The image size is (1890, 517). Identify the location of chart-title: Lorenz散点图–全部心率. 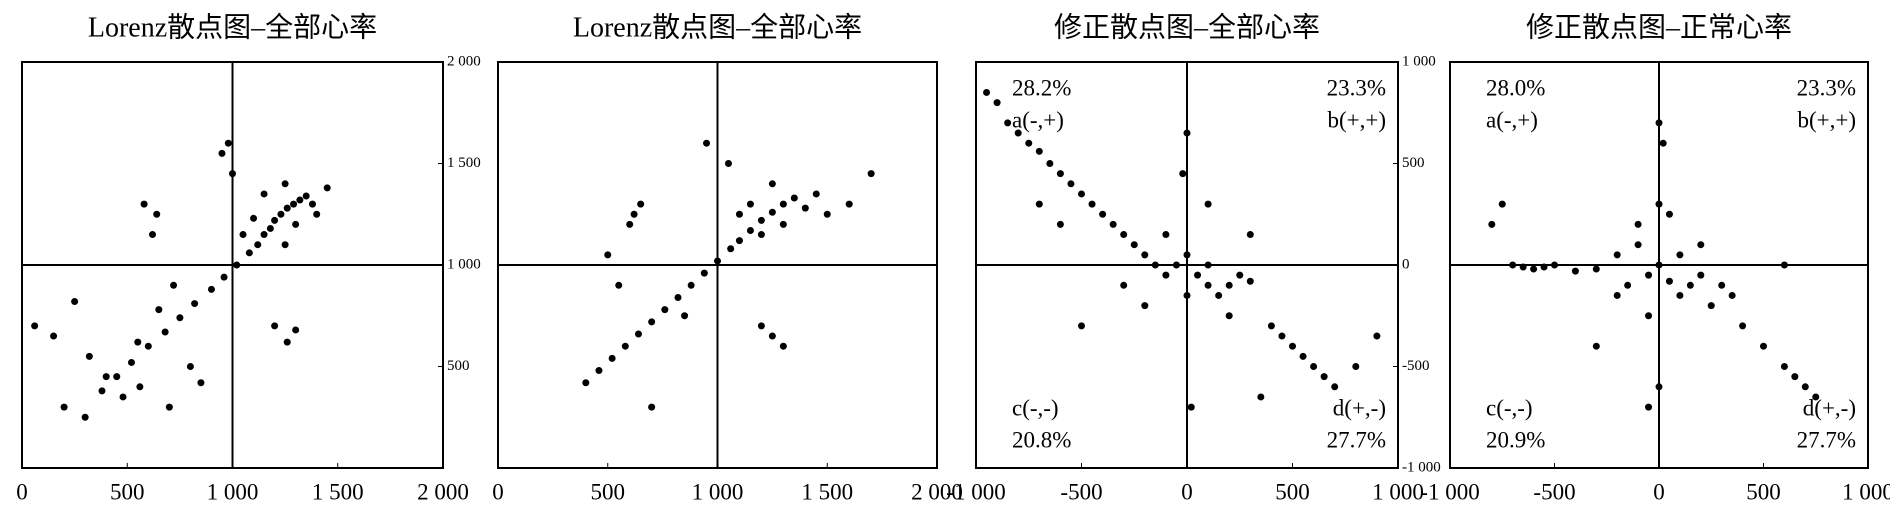
(232, 27).